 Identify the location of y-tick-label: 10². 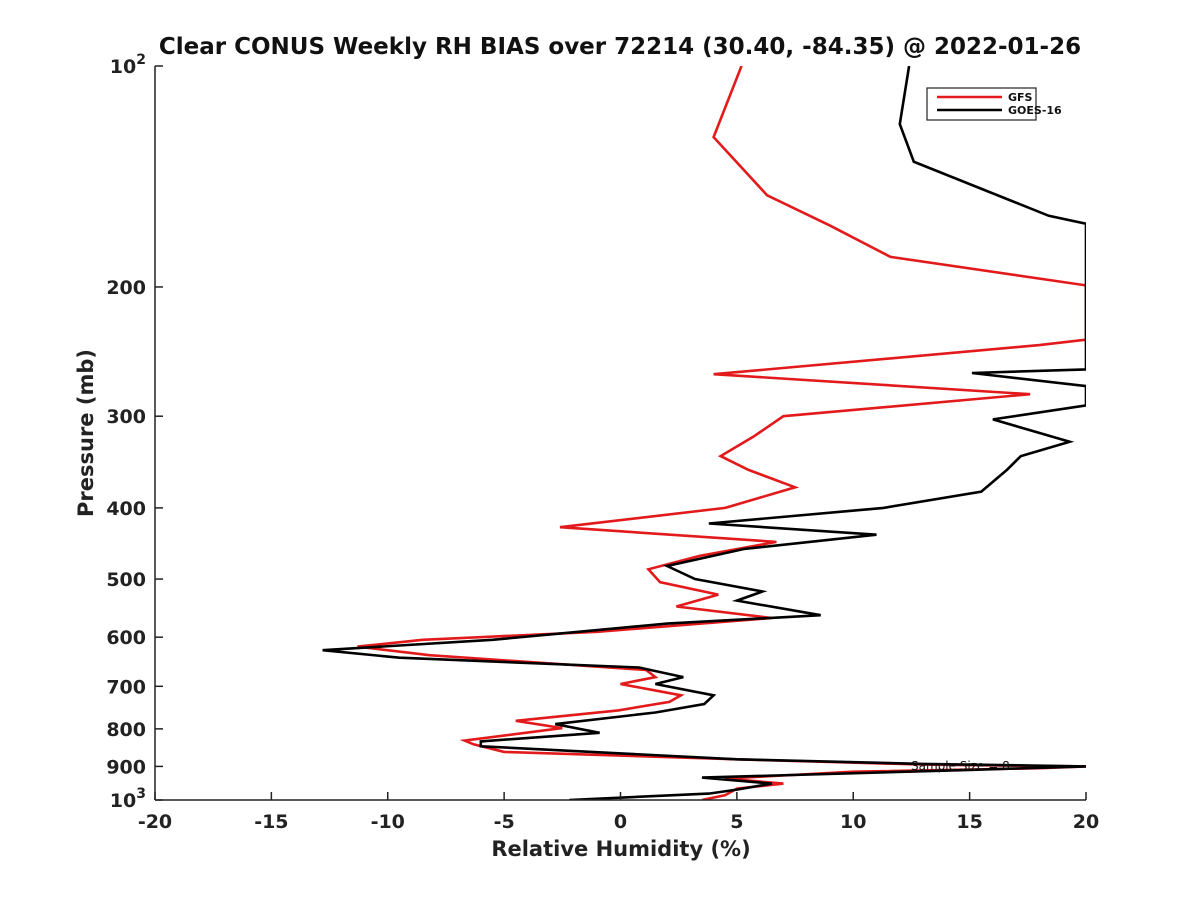
(128, 65).